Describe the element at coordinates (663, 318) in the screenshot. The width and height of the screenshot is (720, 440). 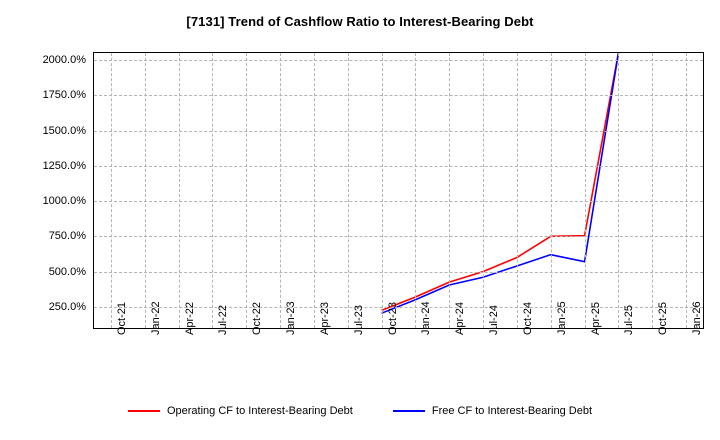
I see `x-axis-tick-label: Oct-25` at that location.